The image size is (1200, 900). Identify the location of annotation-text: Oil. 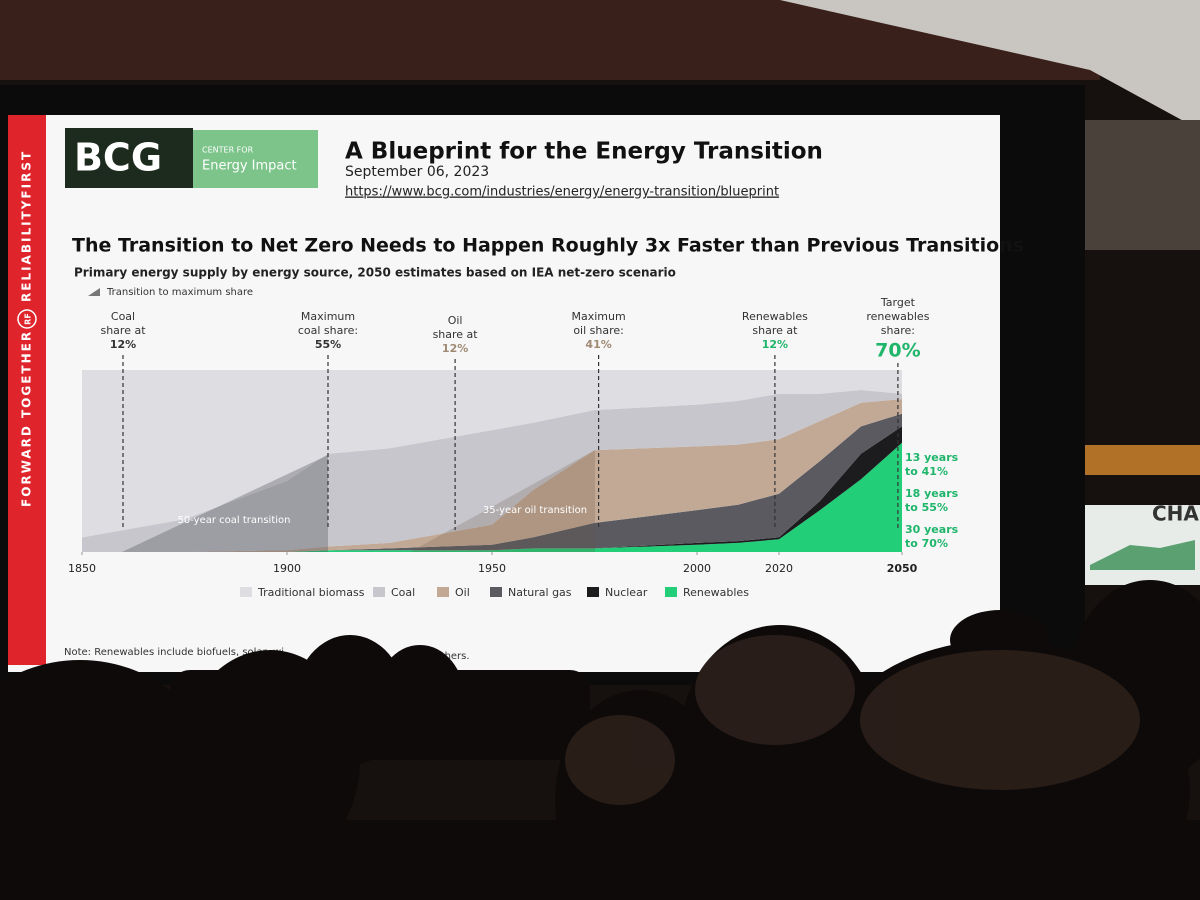
(455, 320).